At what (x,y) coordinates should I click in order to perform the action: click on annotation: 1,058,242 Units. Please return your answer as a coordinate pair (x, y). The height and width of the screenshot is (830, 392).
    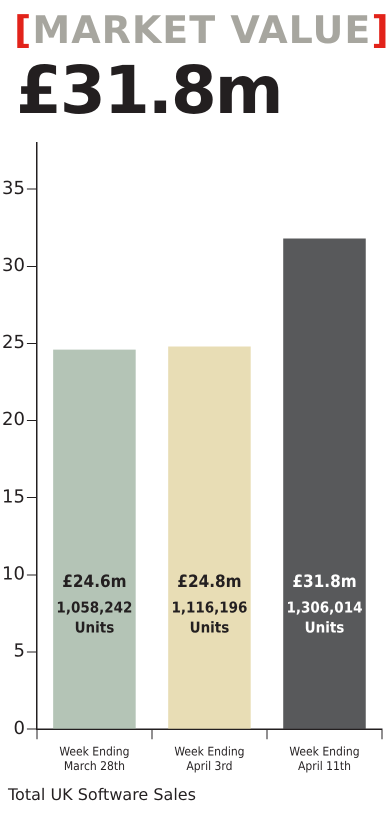
    Looking at the image, I should click on (94, 617).